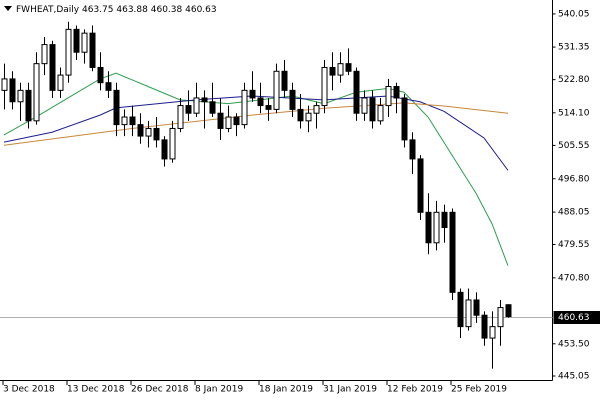 The image size is (600, 400). I want to click on price-label-box, so click(576, 317).